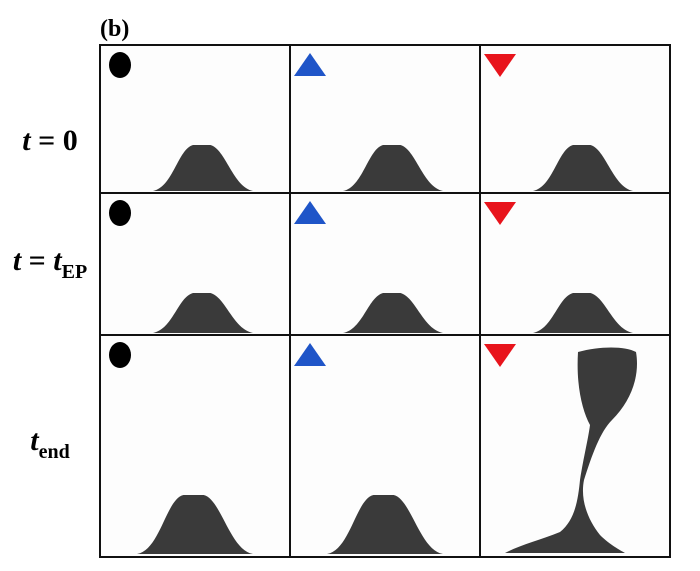 Image resolution: width=700 pixels, height=571 pixels. What do you see at coordinates (37, 260) in the screenshot?
I see `row-label-part: =` at bounding box center [37, 260].